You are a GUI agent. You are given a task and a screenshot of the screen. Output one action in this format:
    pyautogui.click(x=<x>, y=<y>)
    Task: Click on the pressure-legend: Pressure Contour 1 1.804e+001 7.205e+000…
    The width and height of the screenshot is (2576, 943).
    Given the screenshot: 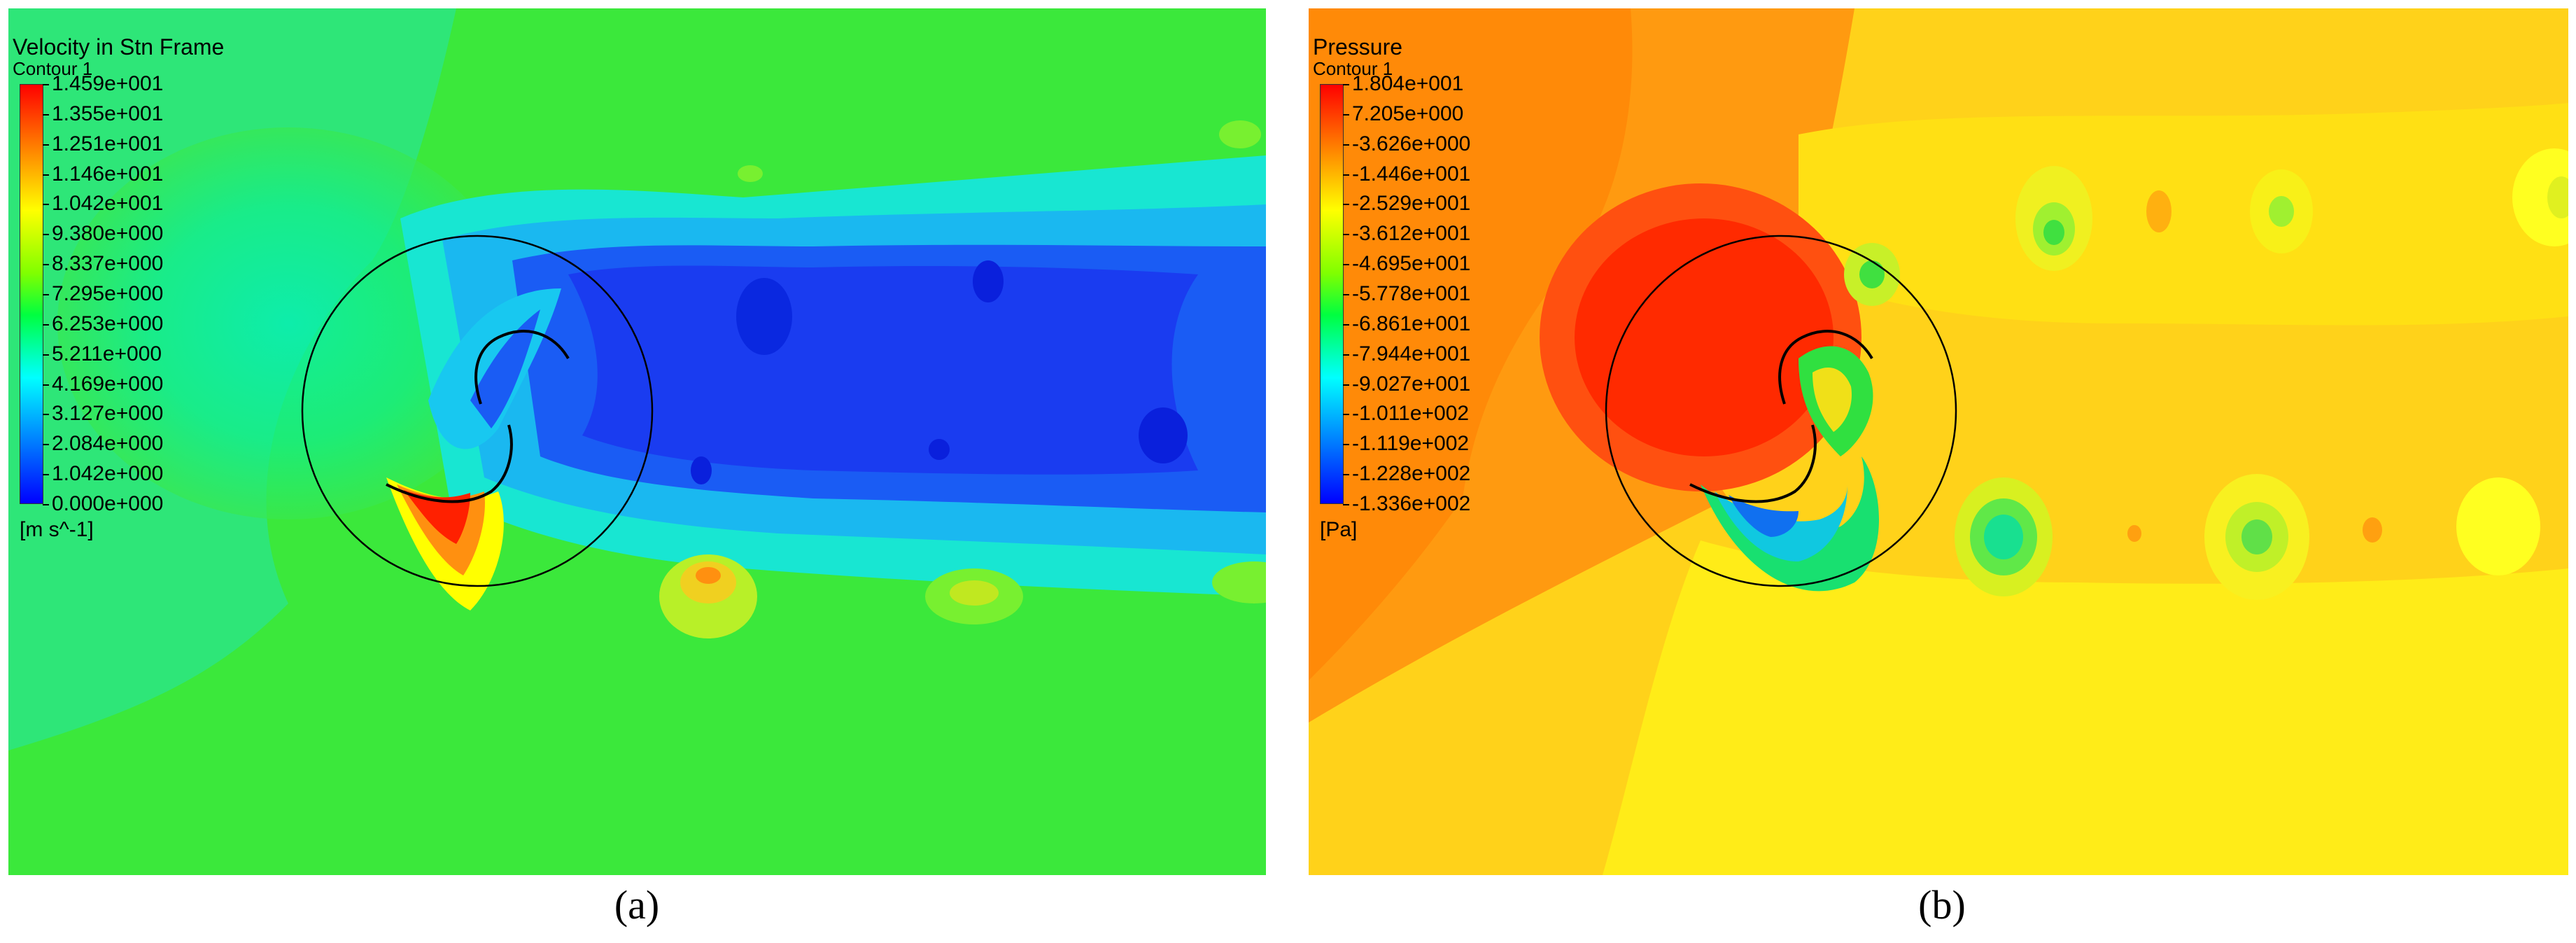 What is the action you would take?
    pyautogui.click(x=1391, y=287)
    